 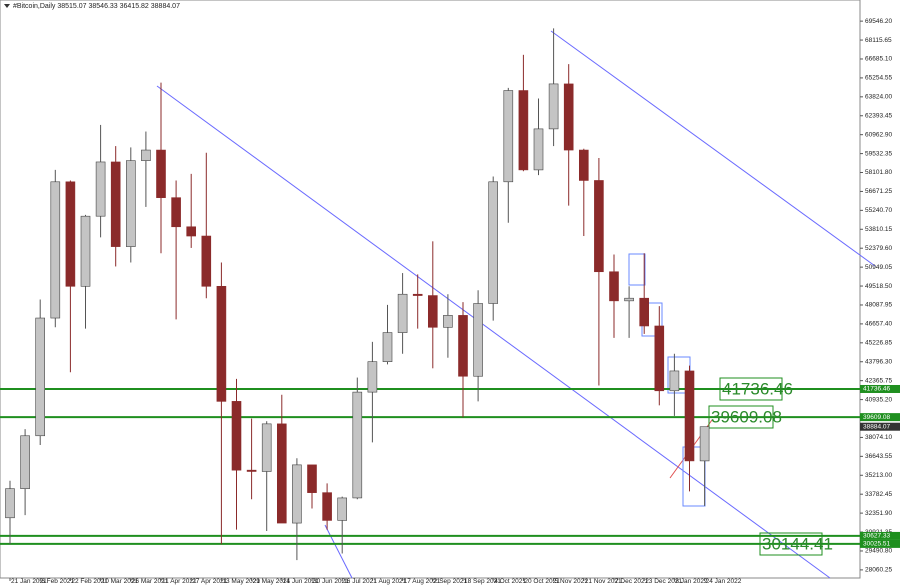 What do you see at coordinates (389, 581) in the screenshot?
I see `x-tick-label: 1 Aug 2021` at bounding box center [389, 581].